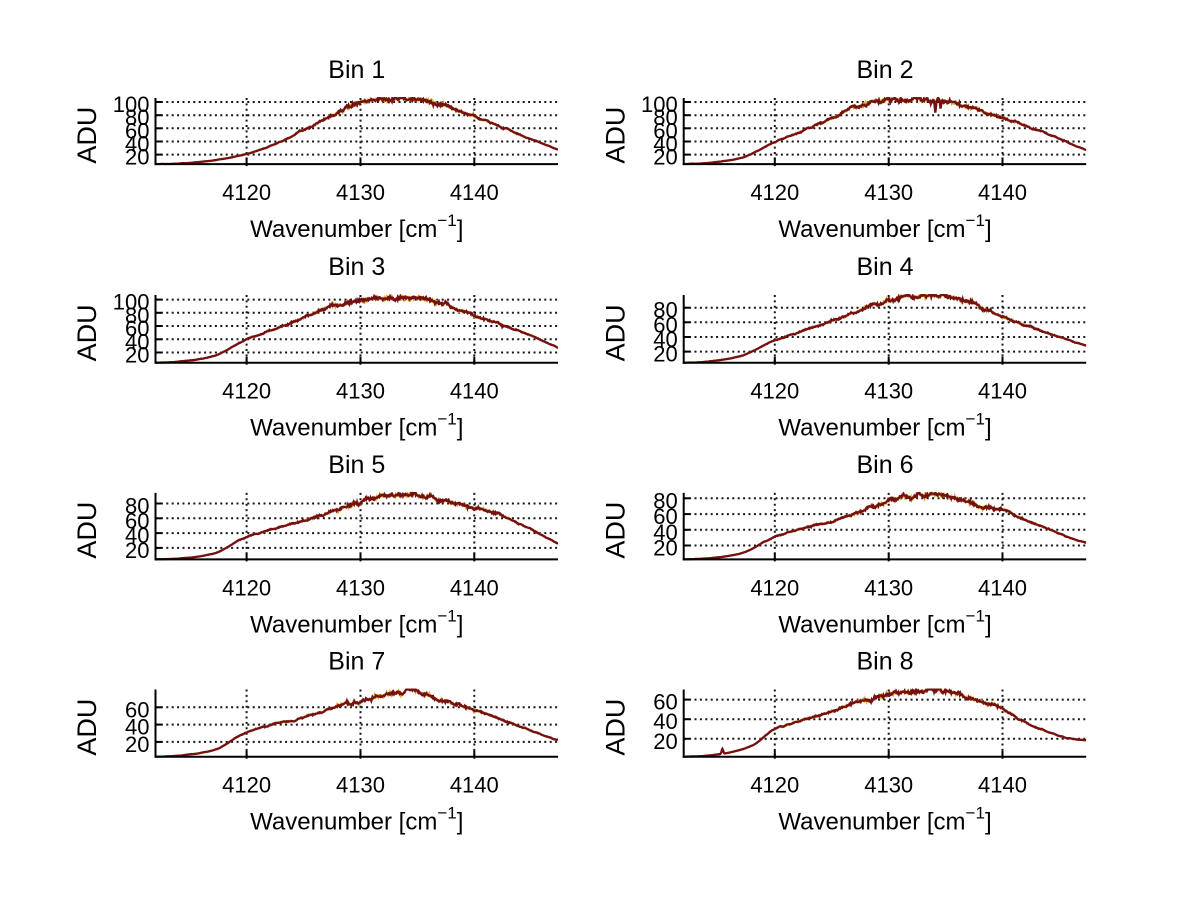 This screenshot has height=906, width=1200. Describe the element at coordinates (356, 267) in the screenshot. I see `svg-text: Bin 3` at that location.